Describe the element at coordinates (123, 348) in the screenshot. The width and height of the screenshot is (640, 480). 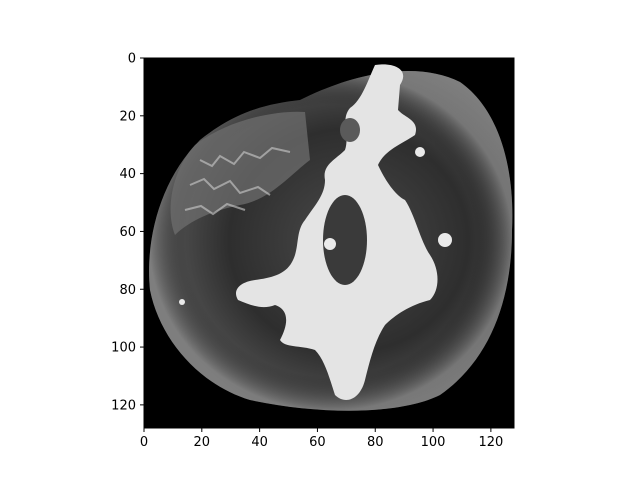
I see `y-tick-label: 100` at that location.